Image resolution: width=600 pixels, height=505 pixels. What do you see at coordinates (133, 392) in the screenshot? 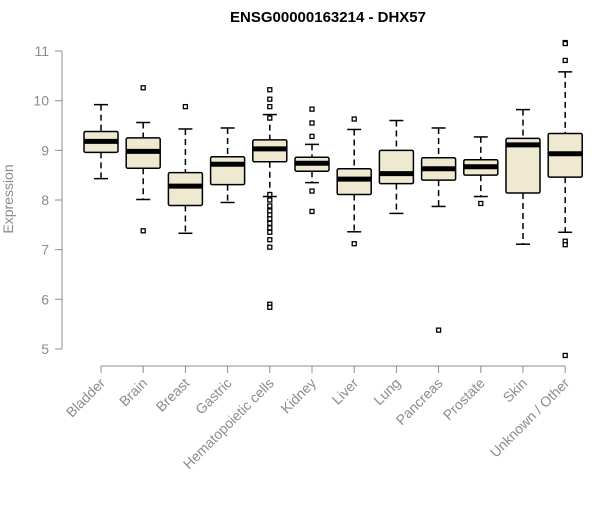
I see `x-tick-label: Brain` at bounding box center [133, 392].